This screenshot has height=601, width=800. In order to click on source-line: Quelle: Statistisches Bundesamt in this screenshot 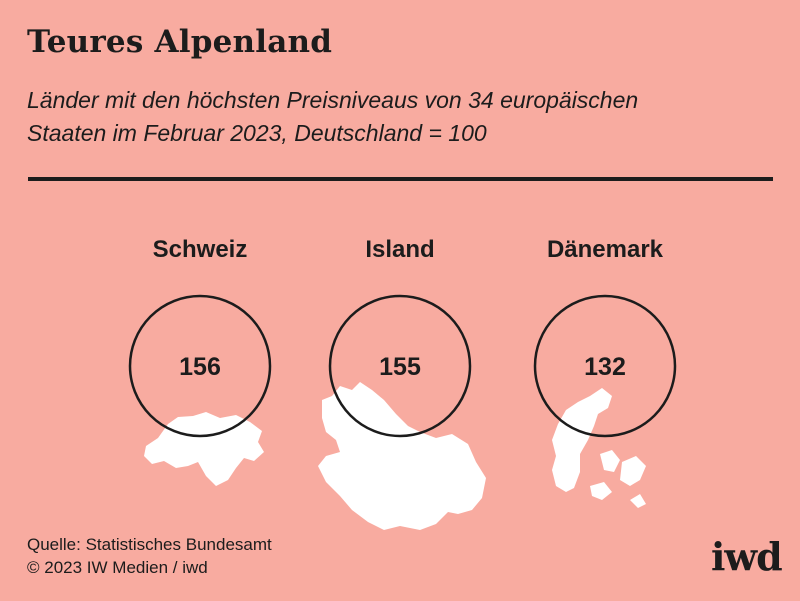, I will do `click(149, 544)`.